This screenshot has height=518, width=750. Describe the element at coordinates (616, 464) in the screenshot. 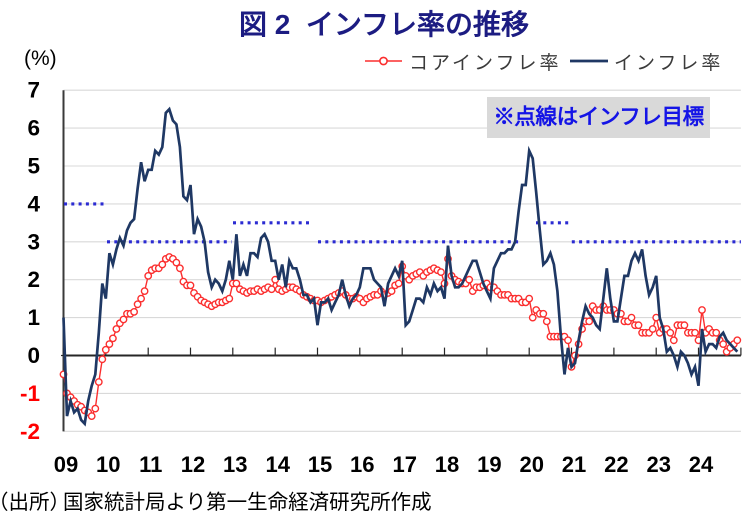

I see `svg-text: 22` at that location.